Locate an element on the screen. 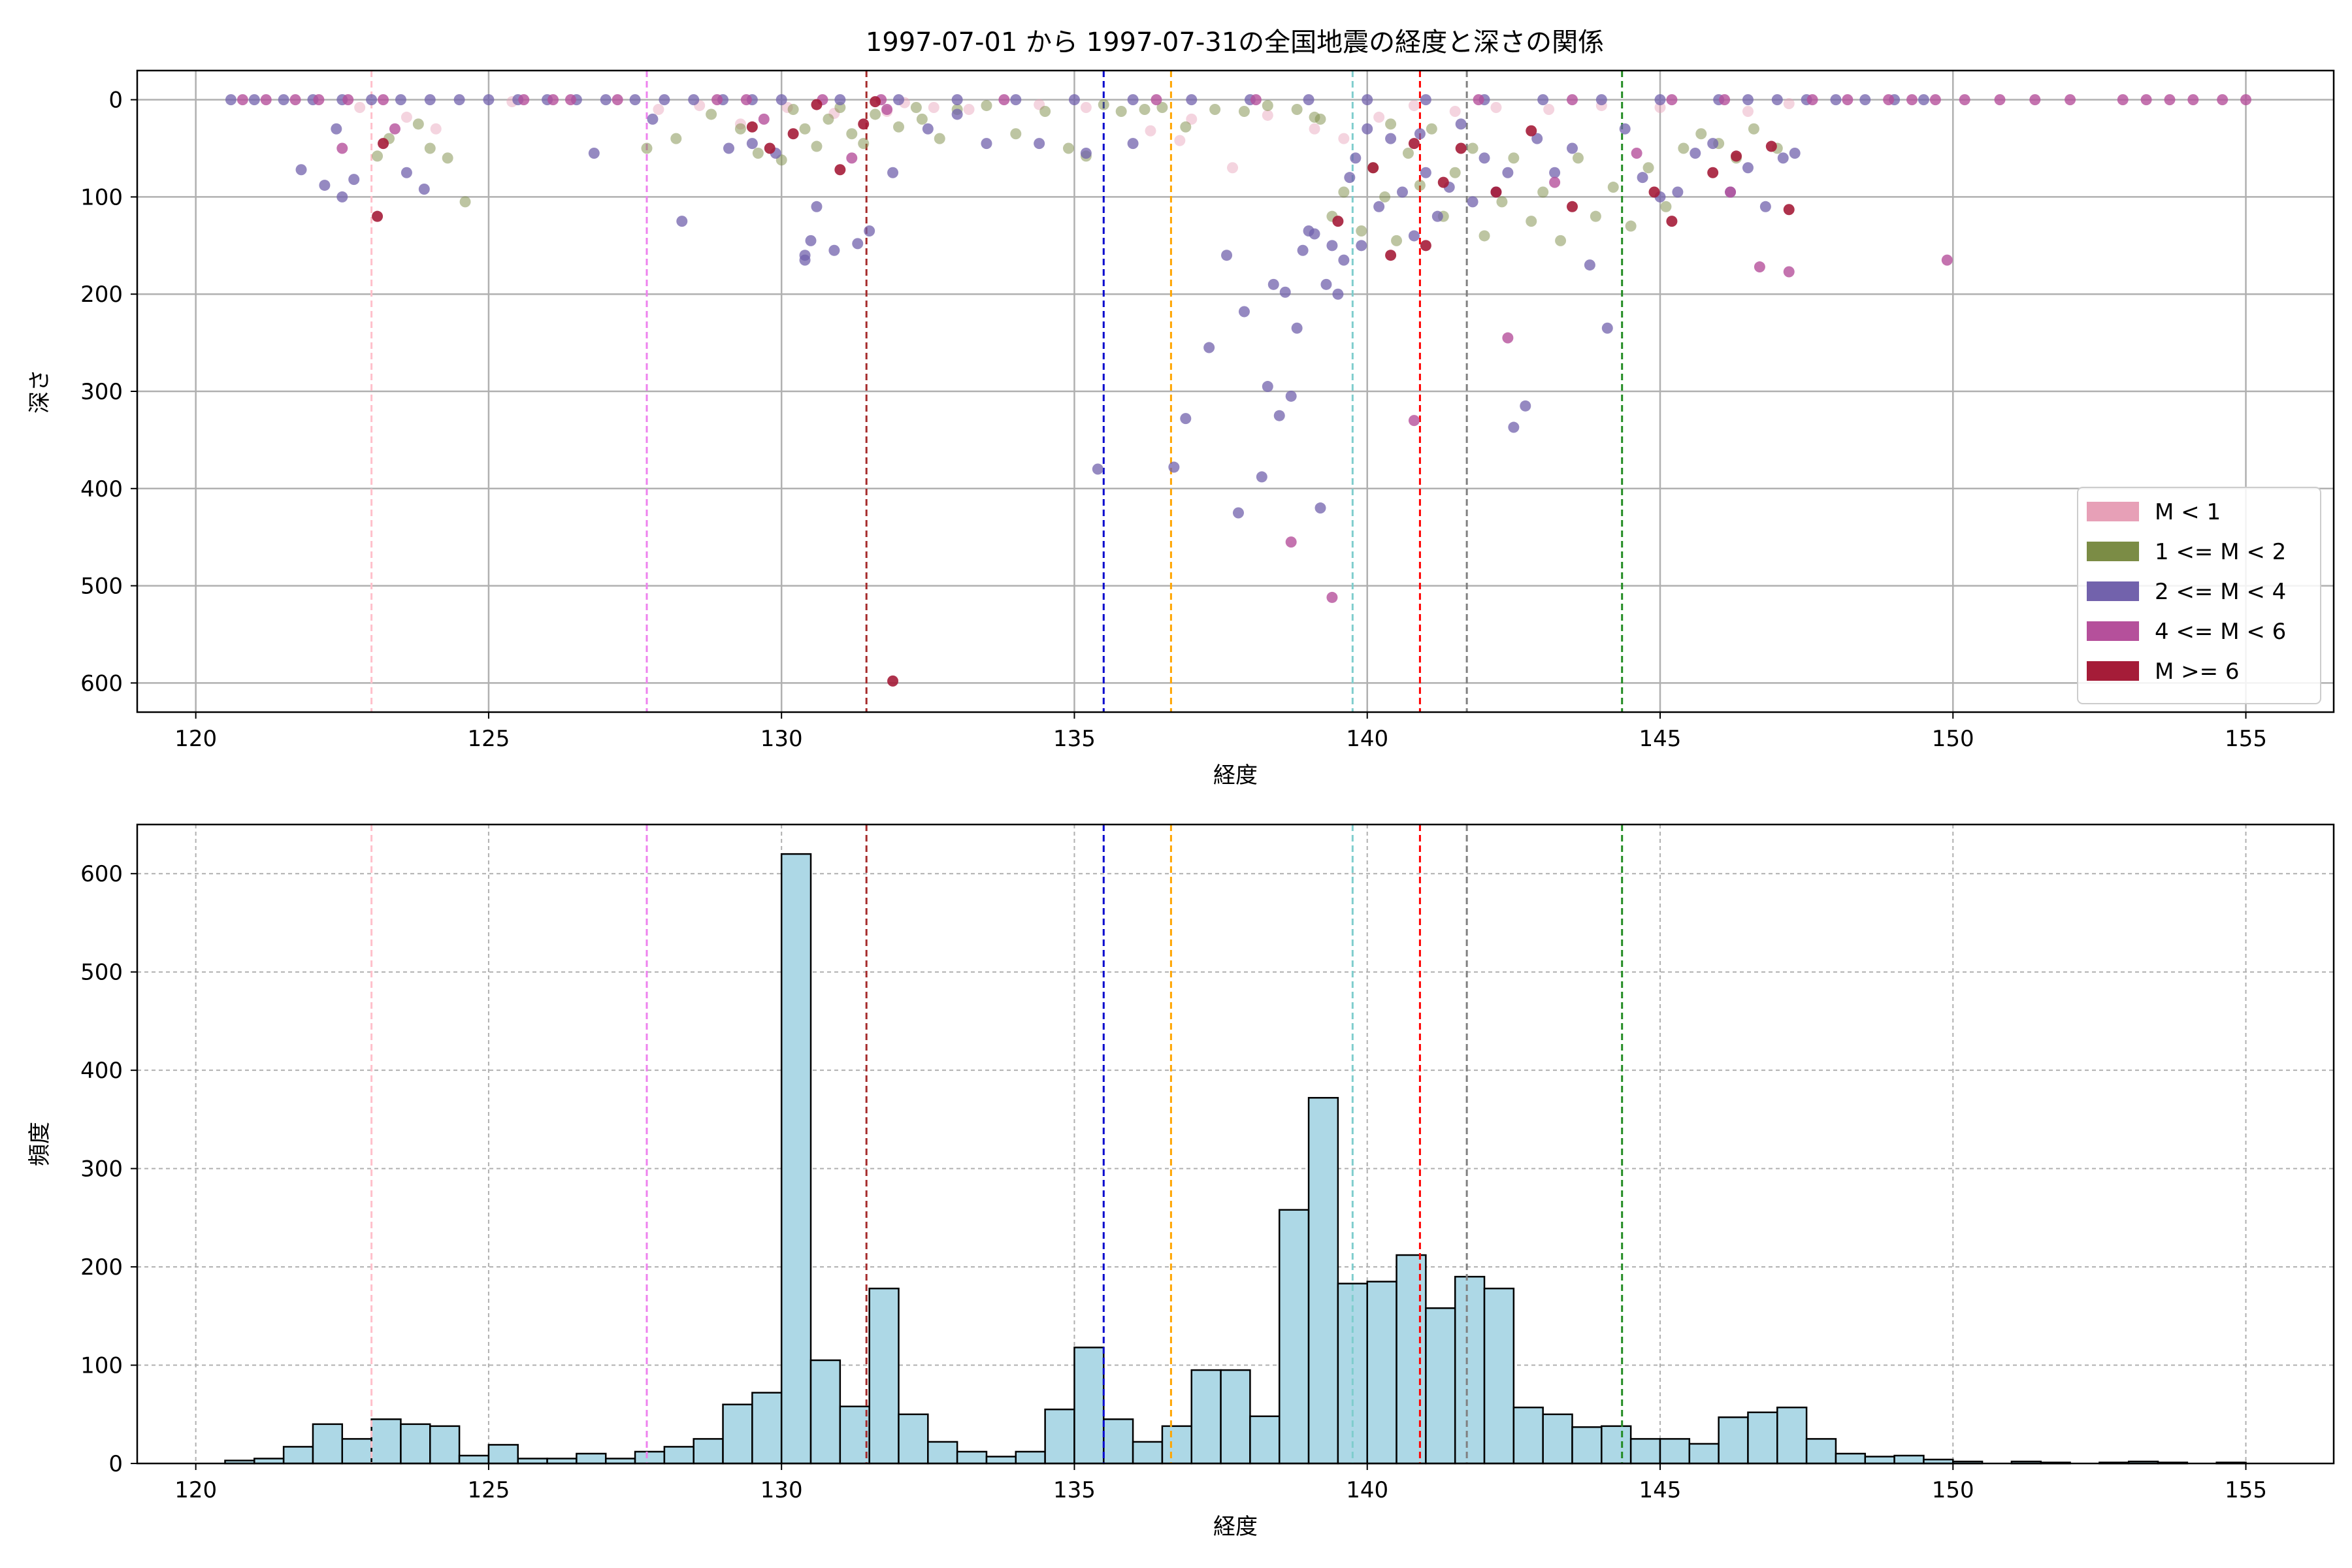 Image resolution: width=2352 pixels, height=1568 pixels. histogram-x-tick-label: 135 is located at coordinates (1074, 1490).